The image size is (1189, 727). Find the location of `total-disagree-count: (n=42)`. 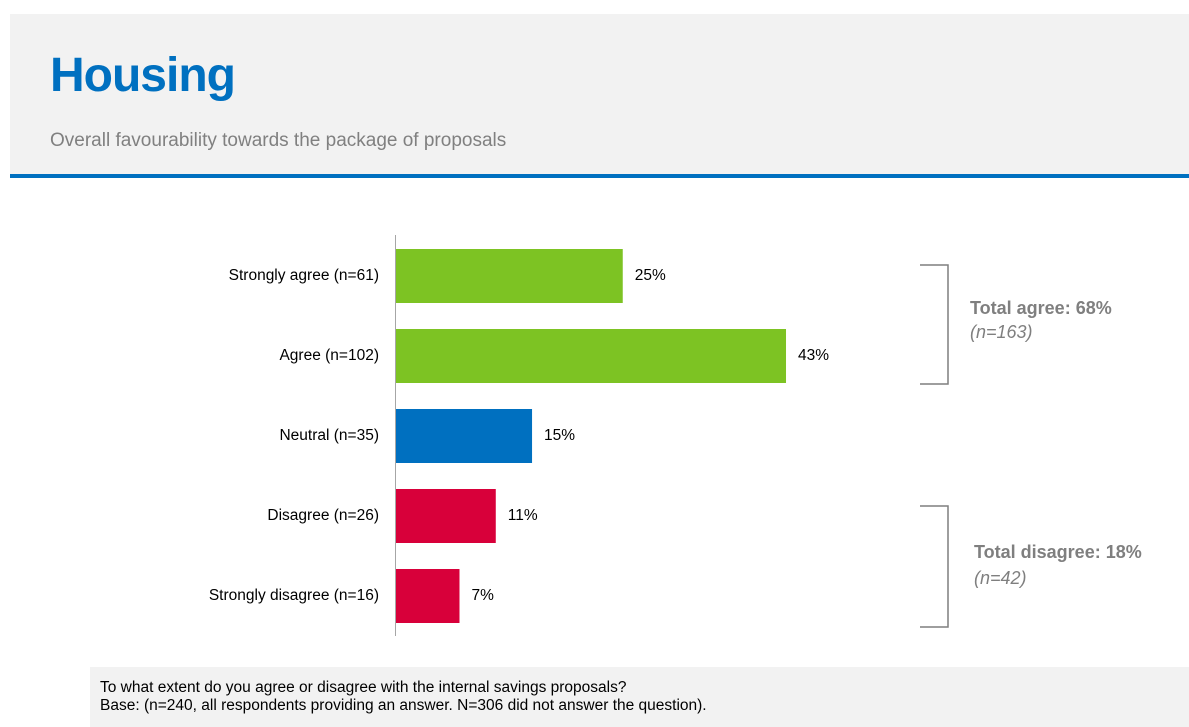

total-disagree-count: (n=42) is located at coordinates (1000, 578).